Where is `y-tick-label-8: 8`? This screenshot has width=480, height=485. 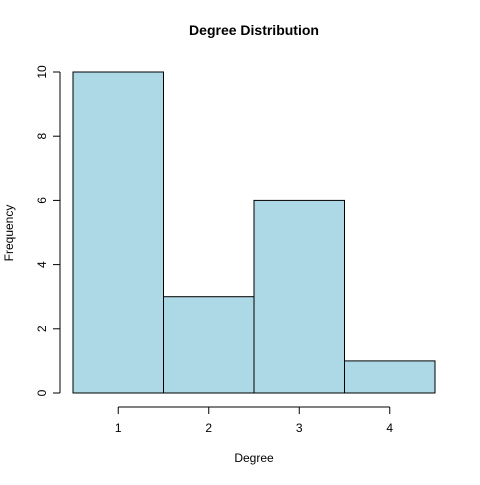 y-tick-label-8: 8 is located at coordinates (42, 136).